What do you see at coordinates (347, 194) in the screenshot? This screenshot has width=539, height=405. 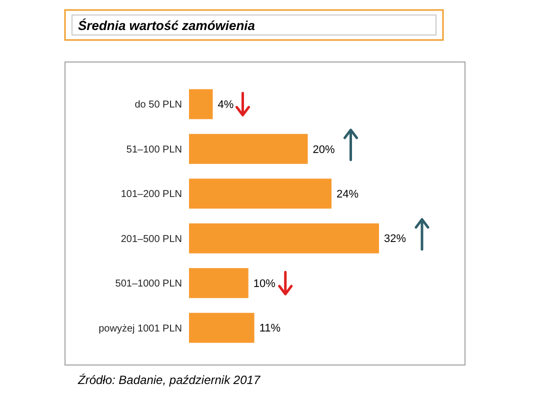 I see `data-label: 24%` at bounding box center [347, 194].